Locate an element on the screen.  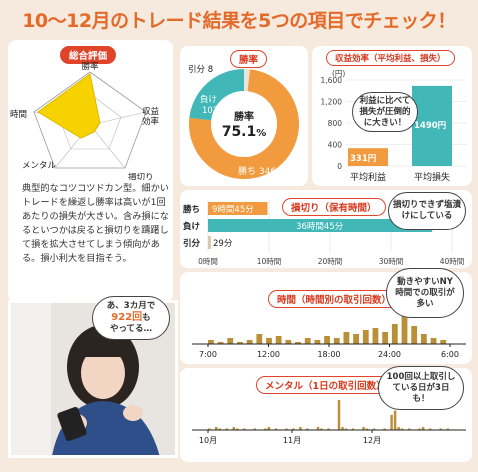
stop-loss-x-tick: 10時間 is located at coordinates (269, 261).